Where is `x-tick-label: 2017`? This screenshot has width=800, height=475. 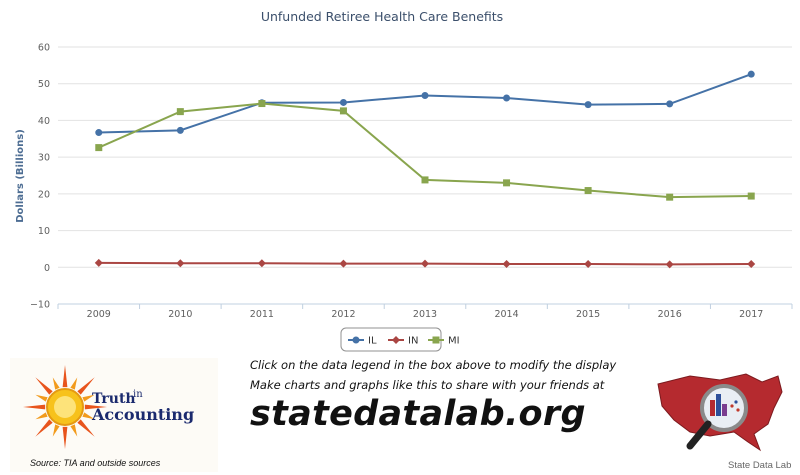
x-tick-label: 2017 is located at coordinates (751, 314).